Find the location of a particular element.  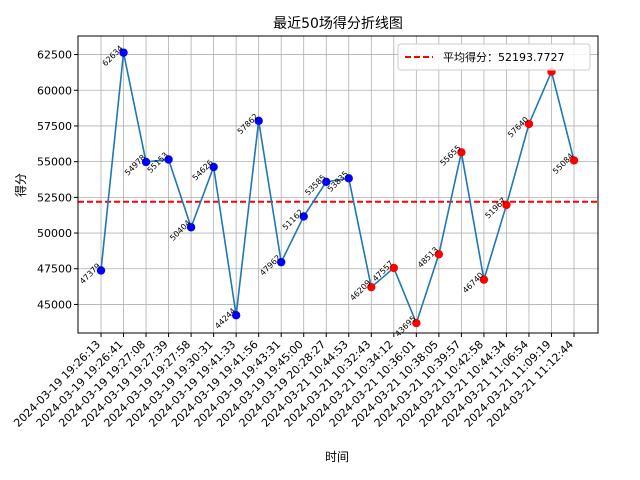

x-axis-label: 时间 is located at coordinates (337, 457).